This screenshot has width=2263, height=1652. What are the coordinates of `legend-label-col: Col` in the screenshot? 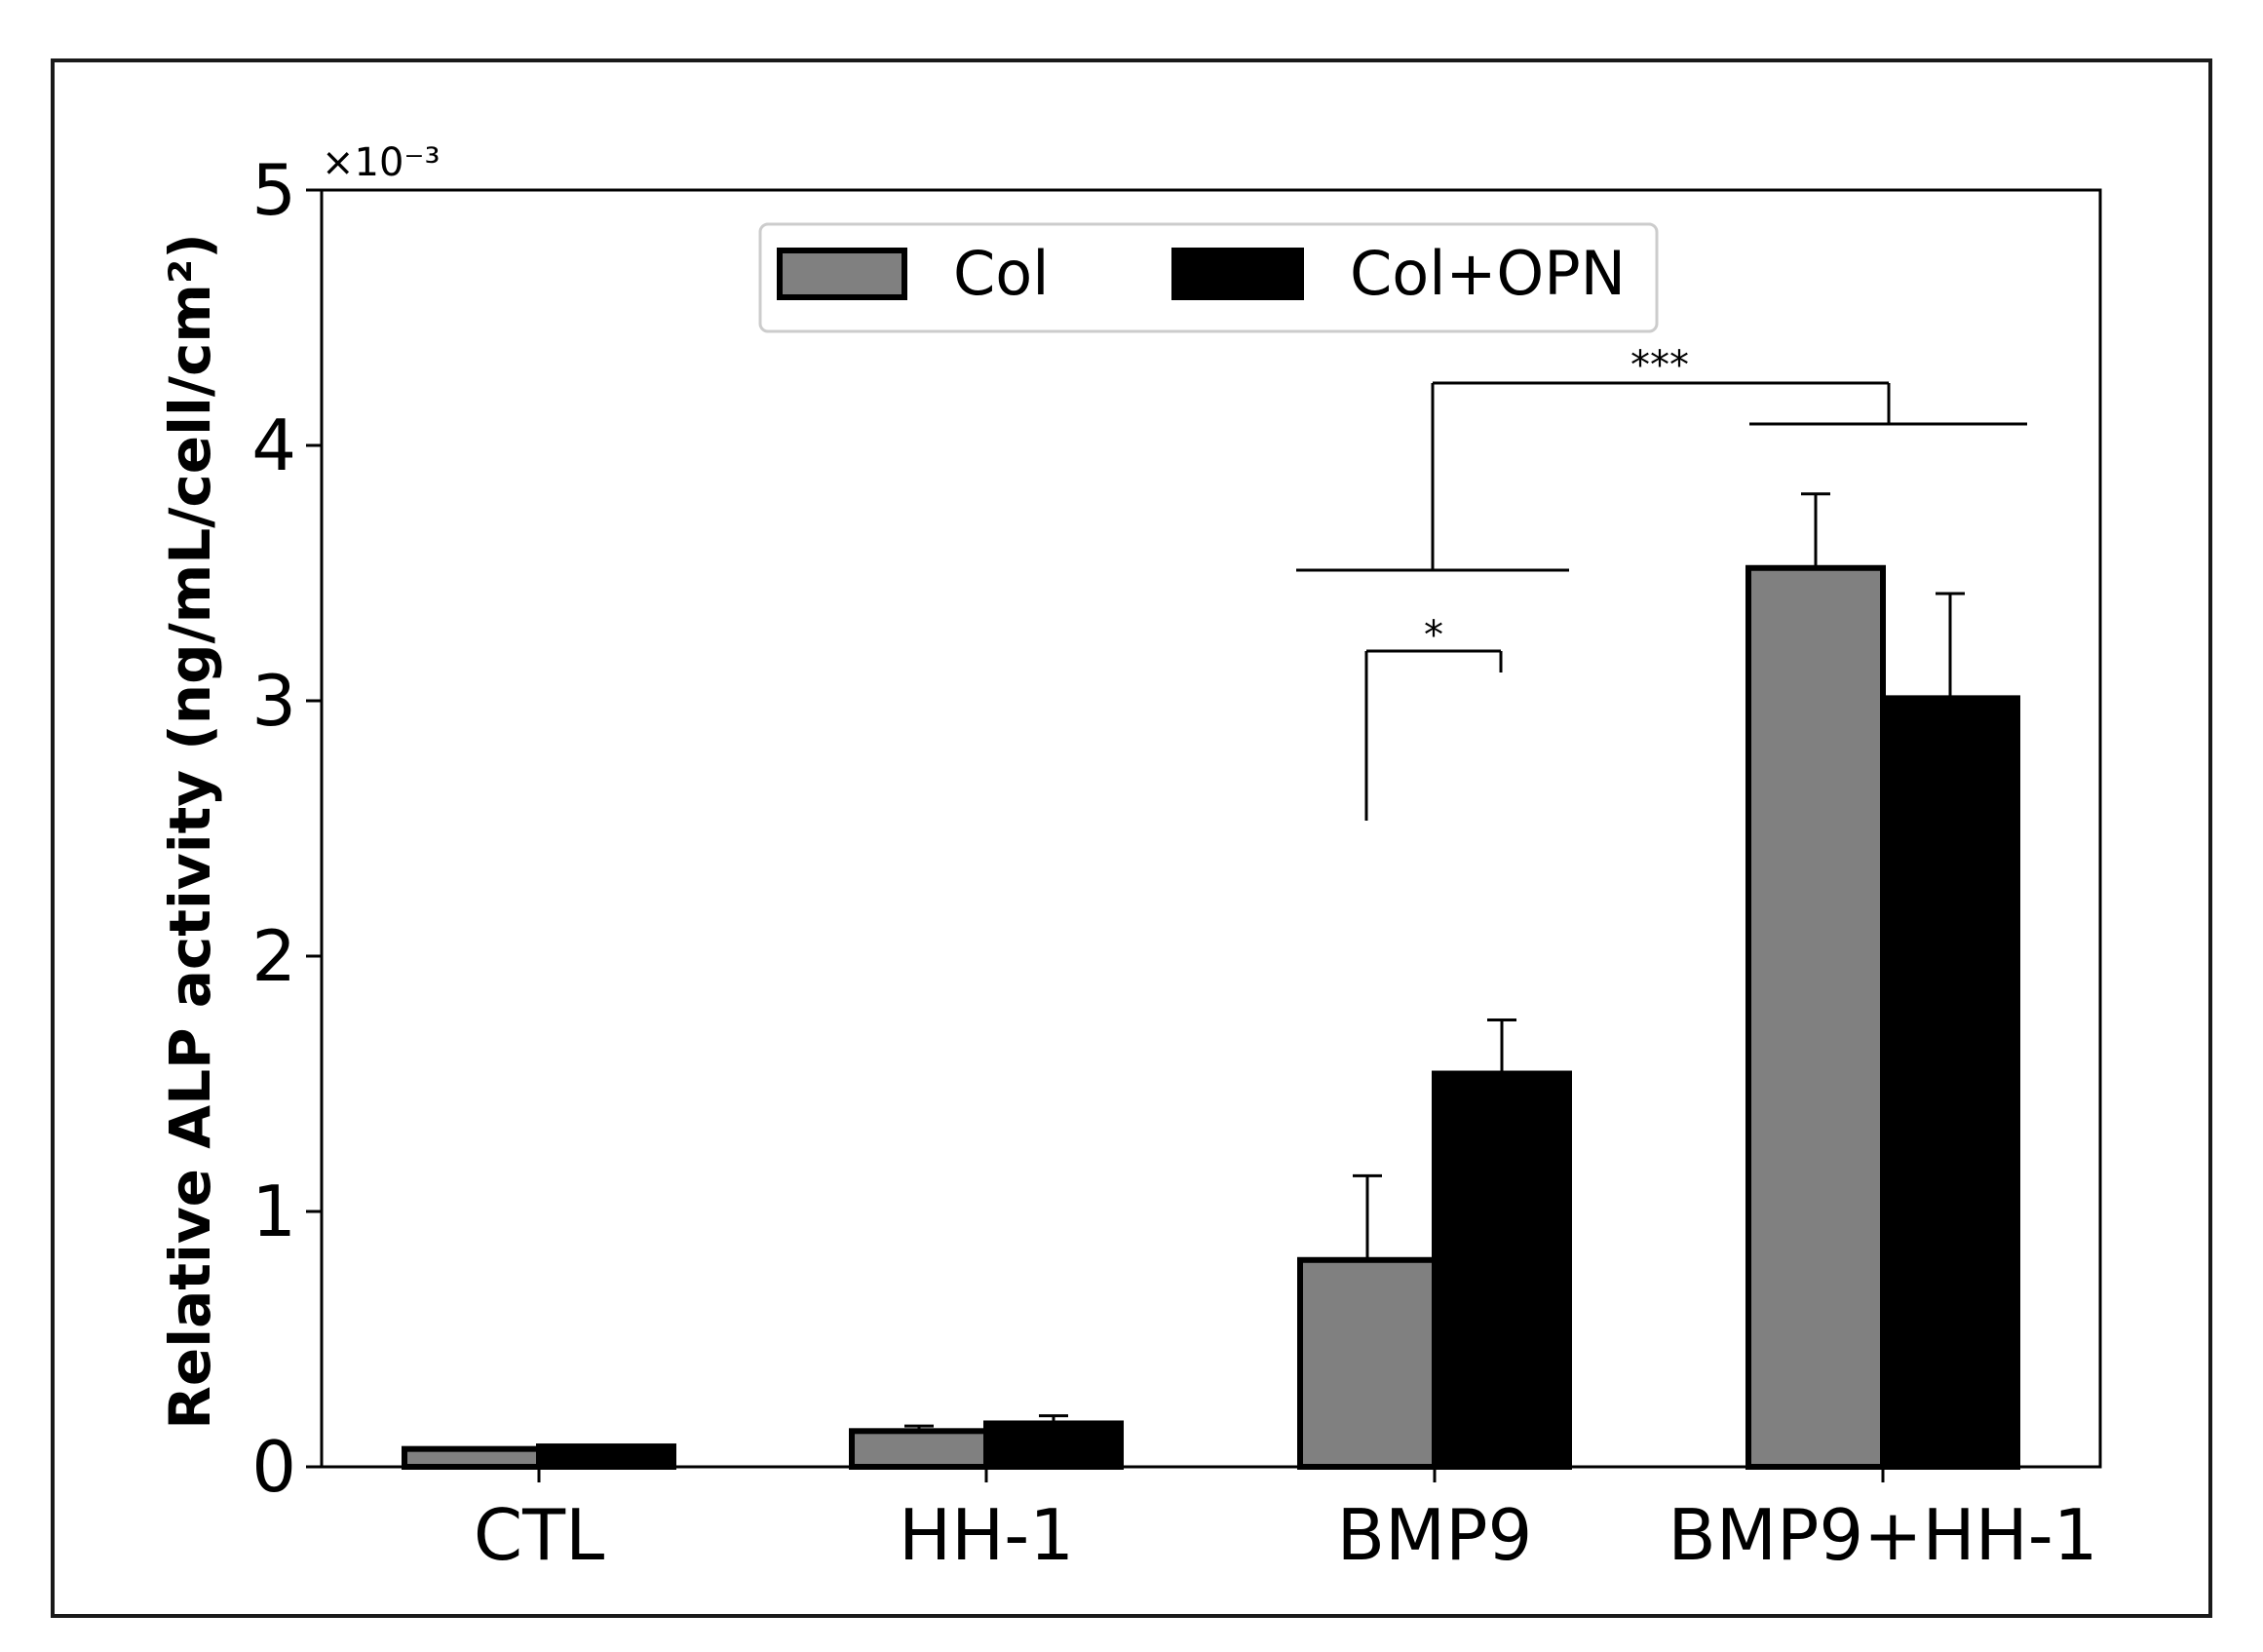 It's located at (1001, 273).